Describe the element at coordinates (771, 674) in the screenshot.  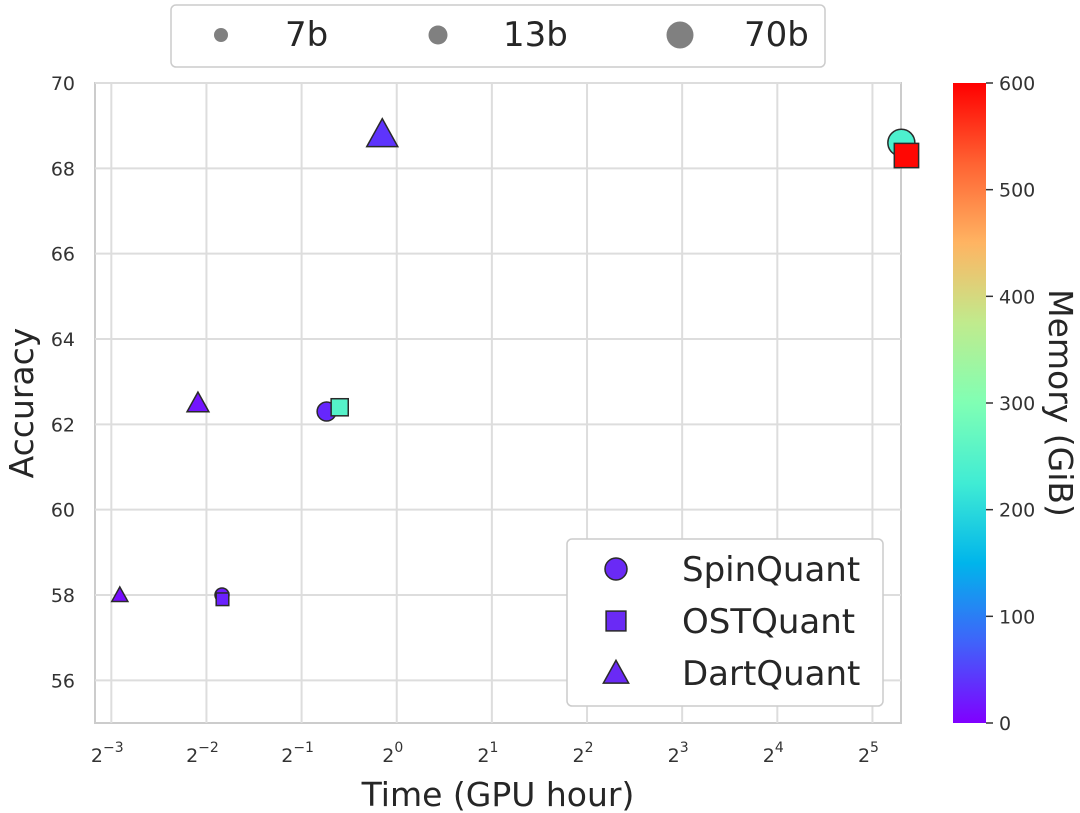
I see `method-legend-label: DartQuant` at that location.